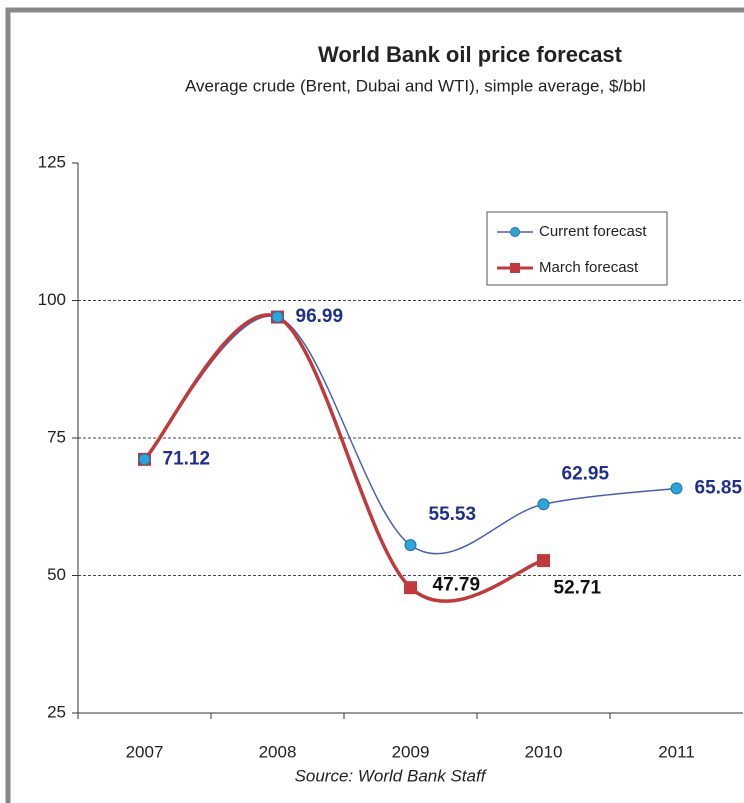  I want to click on y-tick-label: 25, so click(56, 711).